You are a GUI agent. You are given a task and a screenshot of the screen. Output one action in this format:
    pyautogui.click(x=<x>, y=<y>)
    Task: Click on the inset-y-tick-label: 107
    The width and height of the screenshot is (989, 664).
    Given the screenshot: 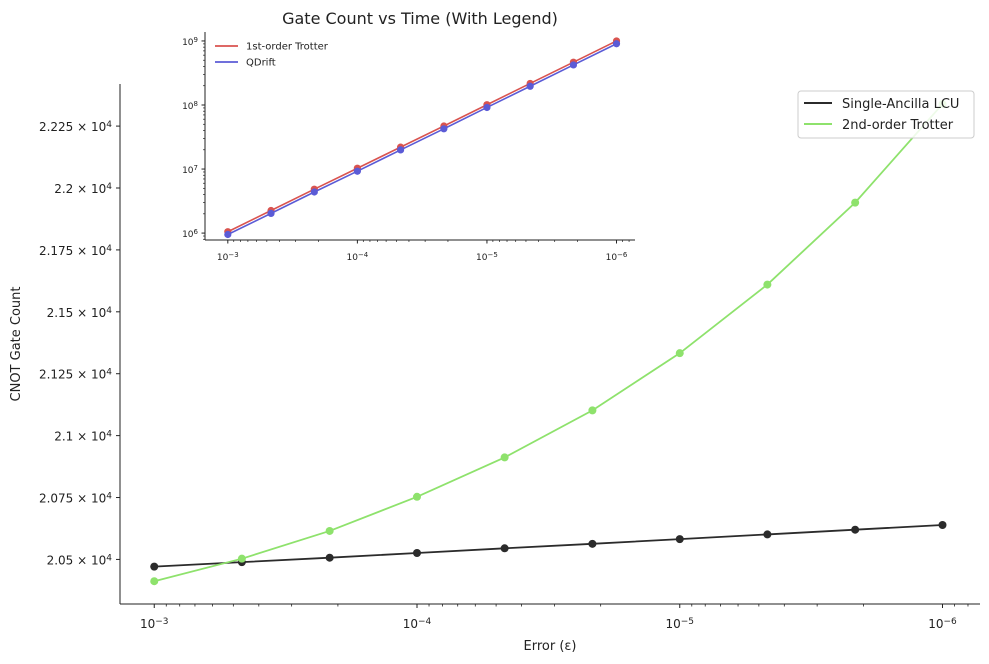 What is the action you would take?
    pyautogui.click(x=190, y=170)
    